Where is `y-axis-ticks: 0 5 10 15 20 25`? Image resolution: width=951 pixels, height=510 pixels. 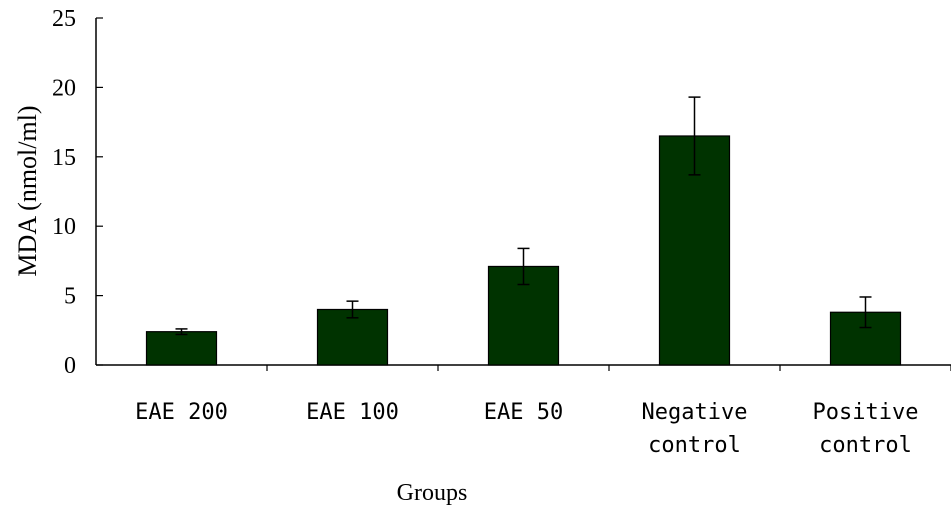
y-axis-ticks: 0 5 10 15 20 25 is located at coordinates (77, 192).